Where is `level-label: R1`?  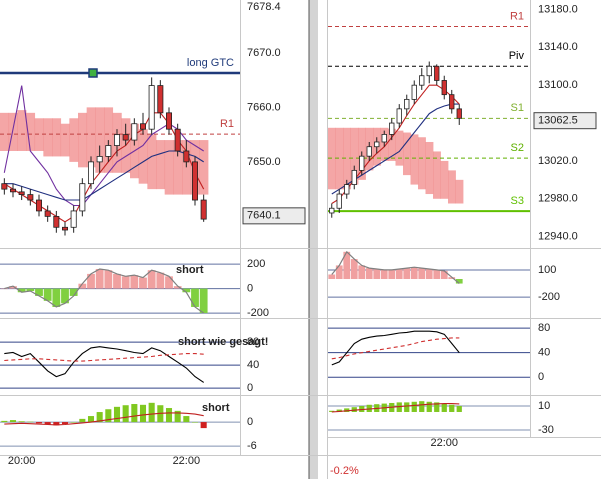
level-label: R1 is located at coordinates (227, 124).